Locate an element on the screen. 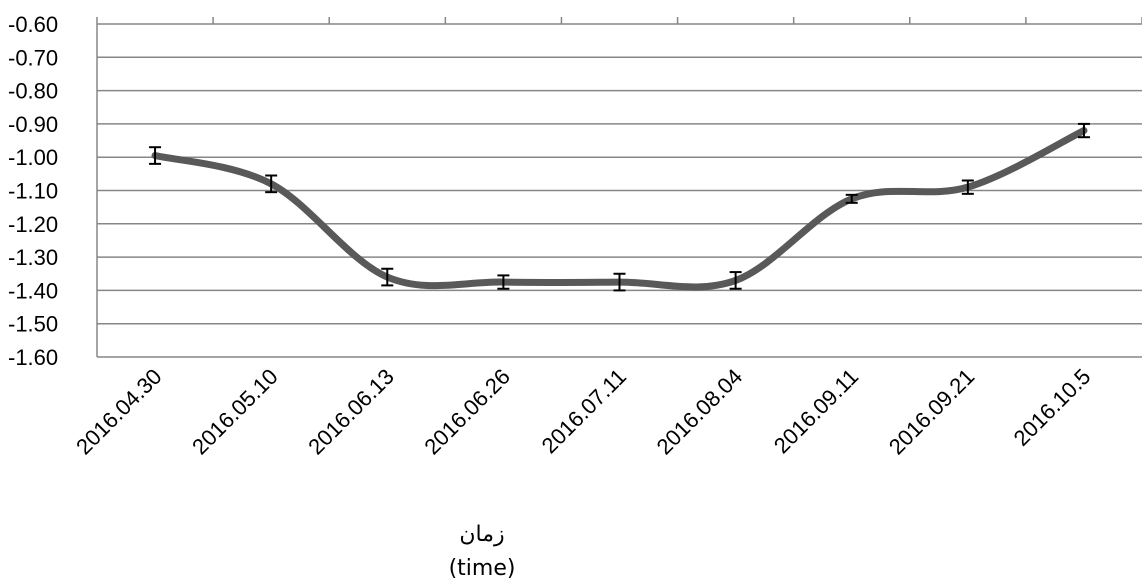 The height and width of the screenshot is (588, 1142). y-tick-label: -1.20 is located at coordinates (33, 224).